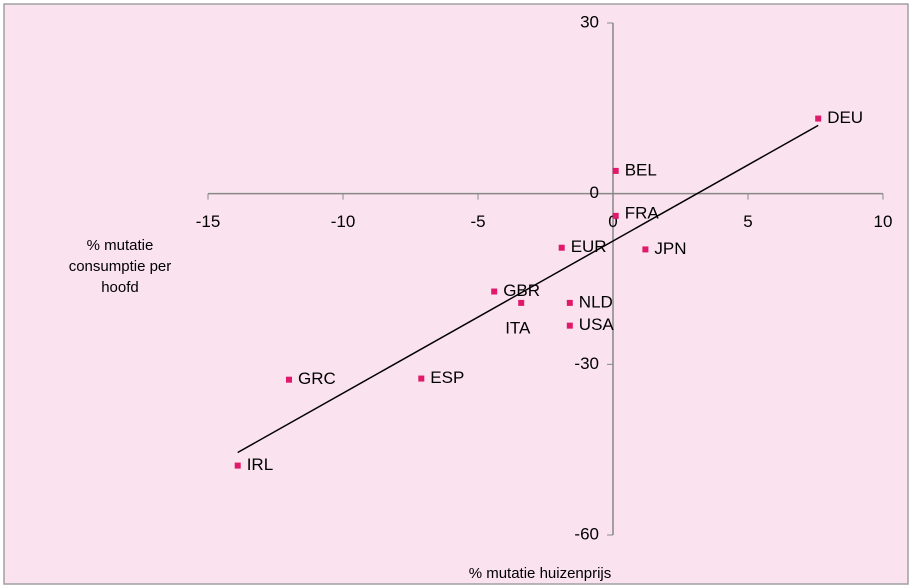  I want to click on y-axis-title: hoofd, so click(120, 287).